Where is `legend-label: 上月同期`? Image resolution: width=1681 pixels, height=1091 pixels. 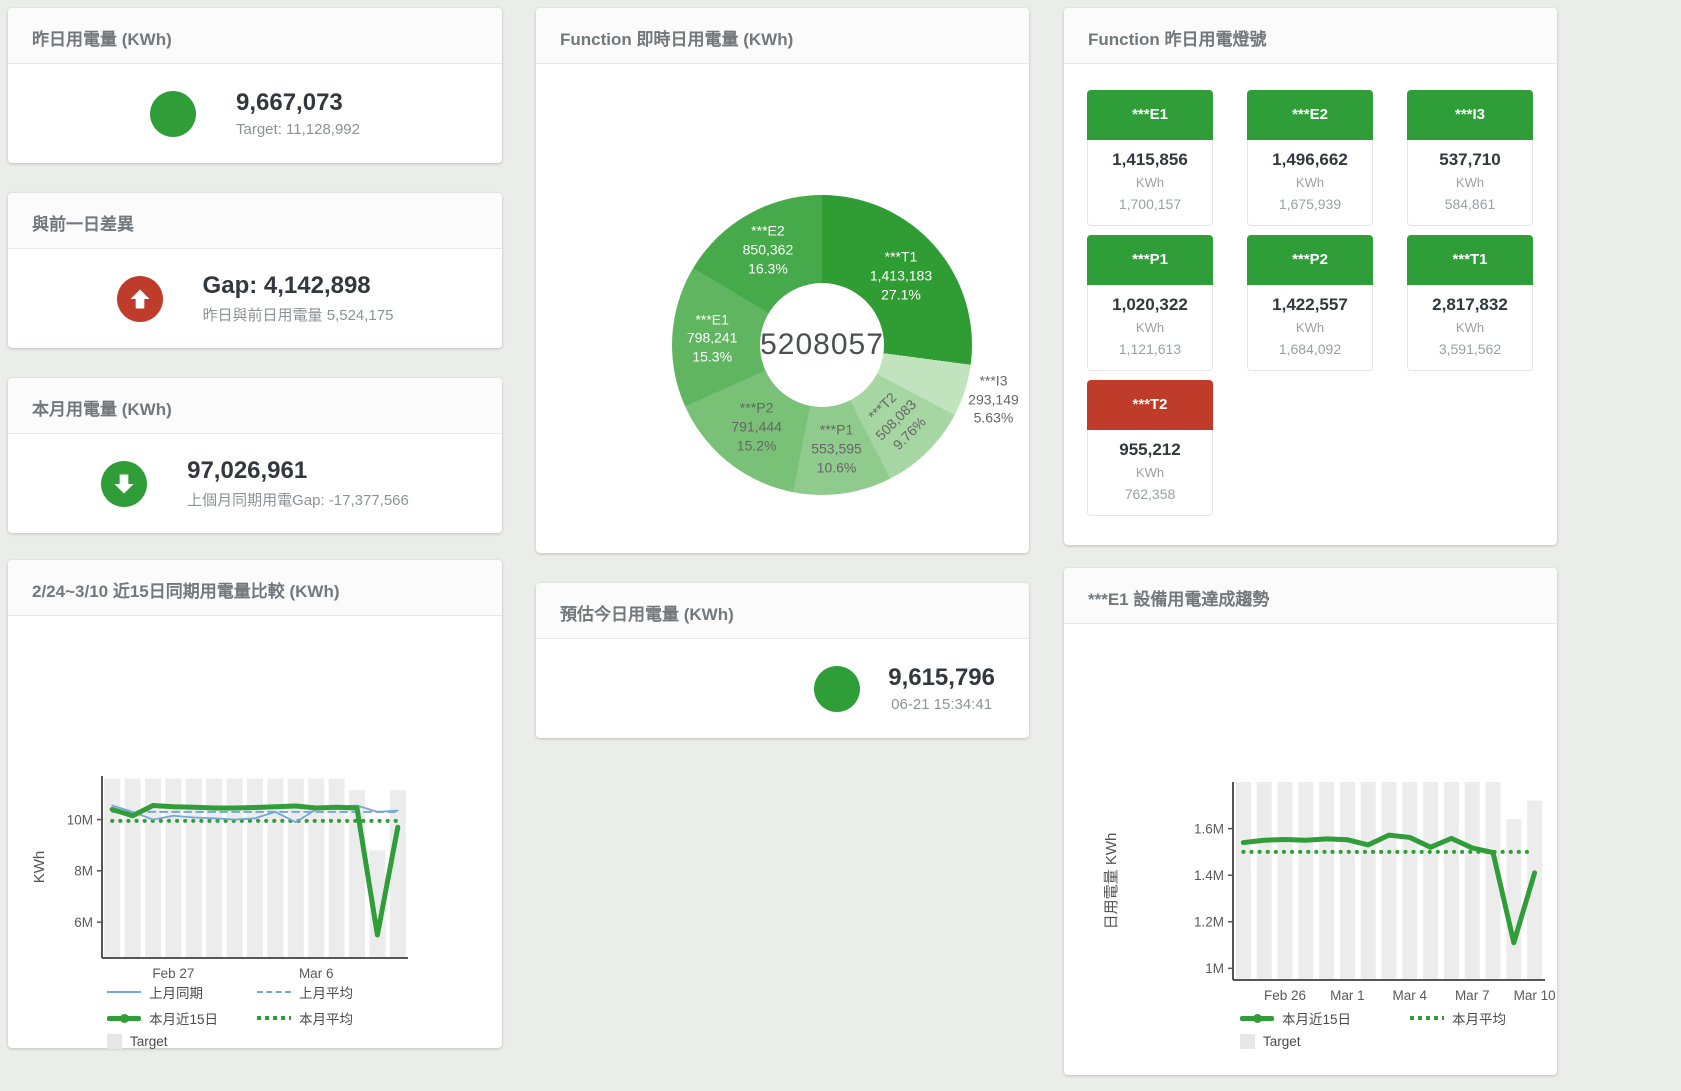
legend-label: 上月同期 is located at coordinates (176, 993).